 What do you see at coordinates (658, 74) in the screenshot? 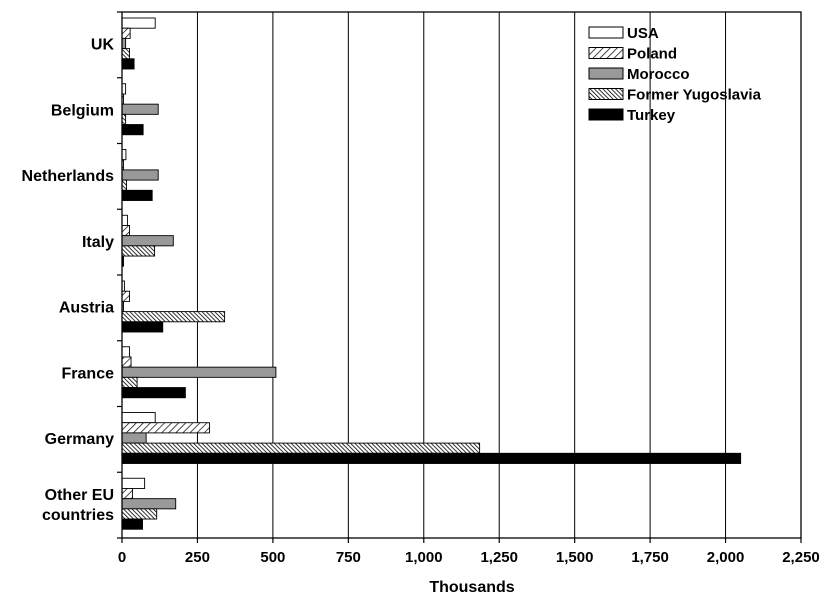
I see `legend-label: Morocco` at bounding box center [658, 74].